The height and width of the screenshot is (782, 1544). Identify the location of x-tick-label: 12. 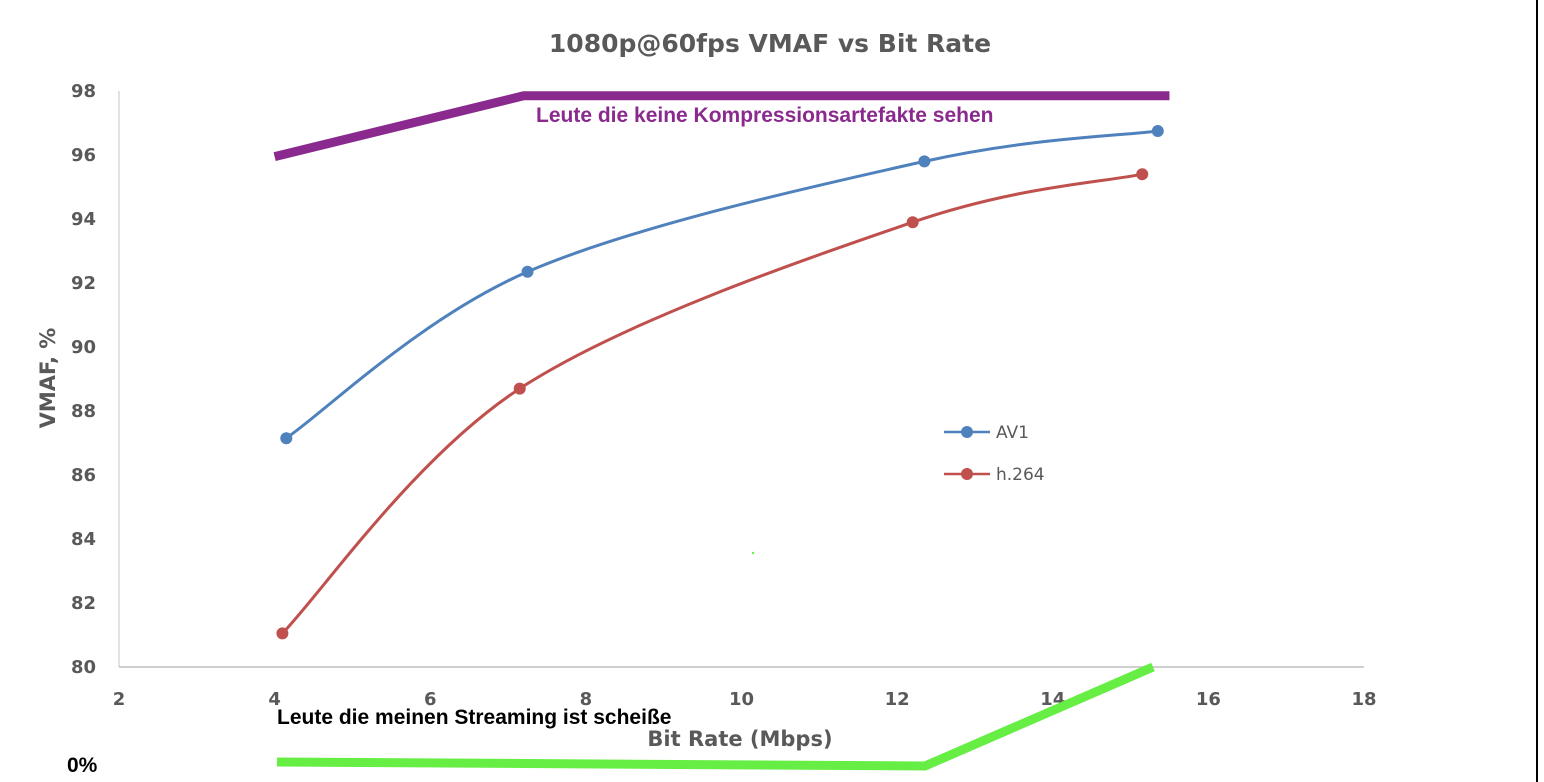
(897, 699).